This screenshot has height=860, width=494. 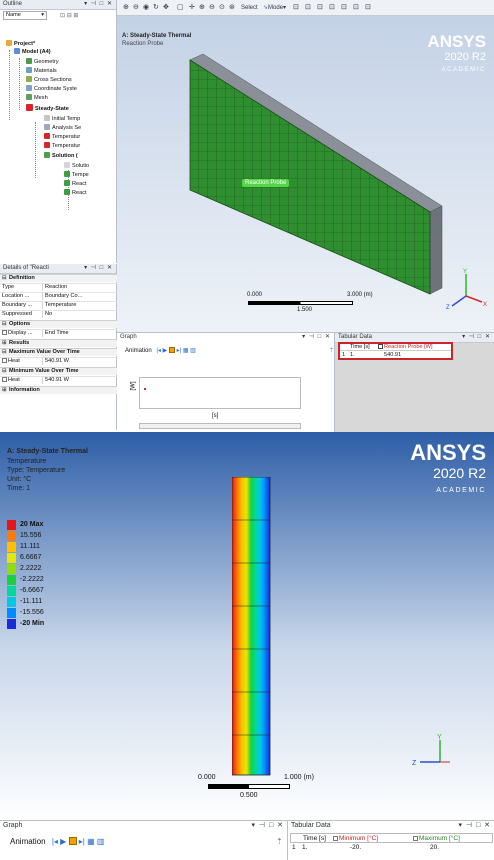 I want to click on section-results: ⊞ Results, so click(x=58, y=343).